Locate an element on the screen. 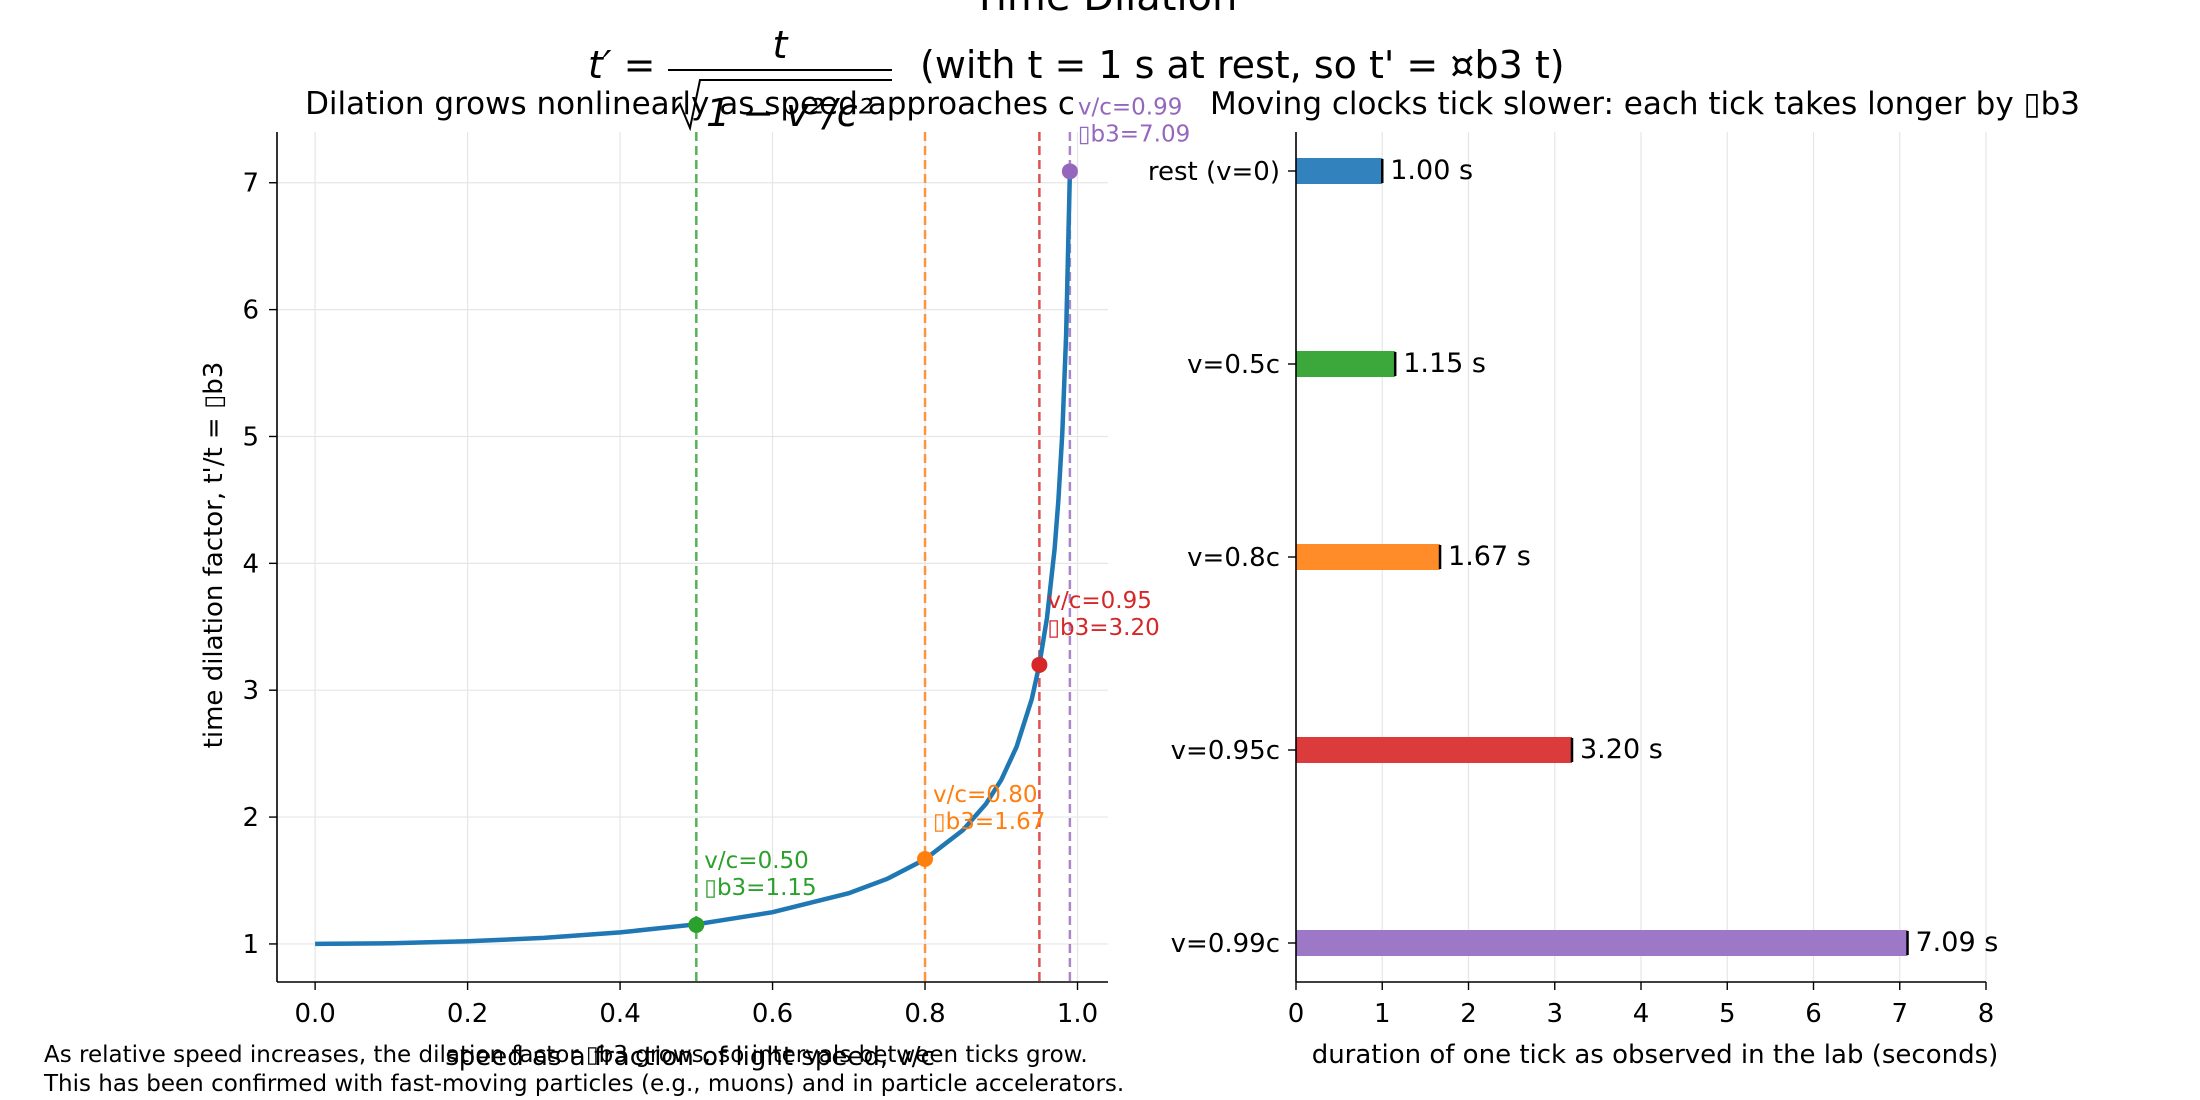 The width and height of the screenshot is (2200, 1100). marker-label-speed: v/c=0.99 is located at coordinates (1130, 107).